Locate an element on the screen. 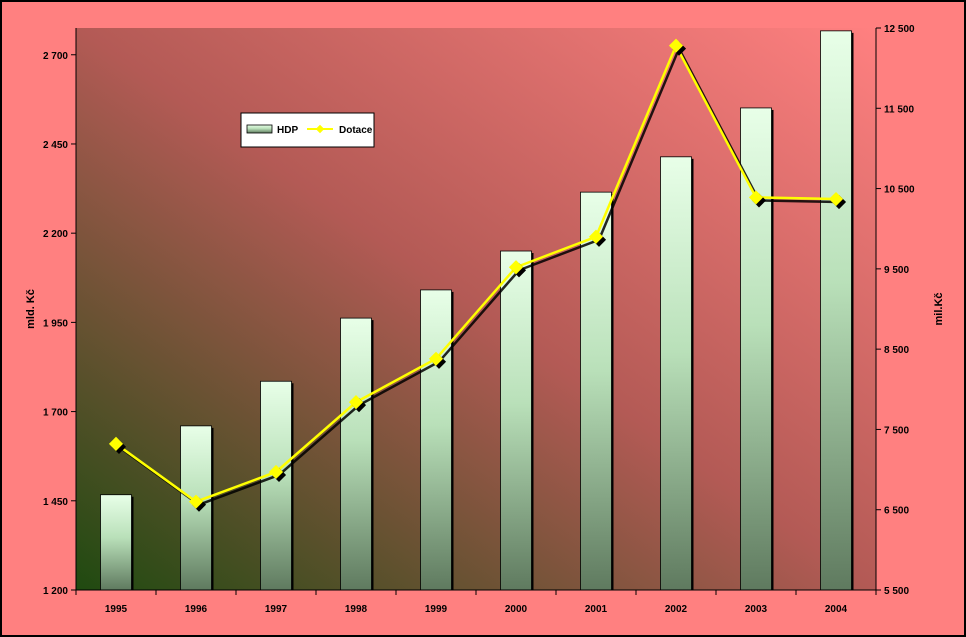 Image resolution: width=966 pixels, height=637 pixels. y2-tick-label: 11 500 is located at coordinates (899, 109).